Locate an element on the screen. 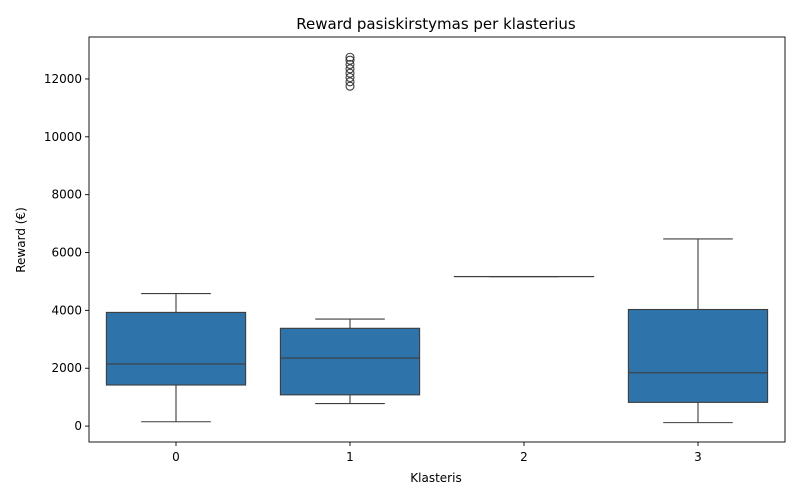  x-tick-label: 0 is located at coordinates (176, 457).